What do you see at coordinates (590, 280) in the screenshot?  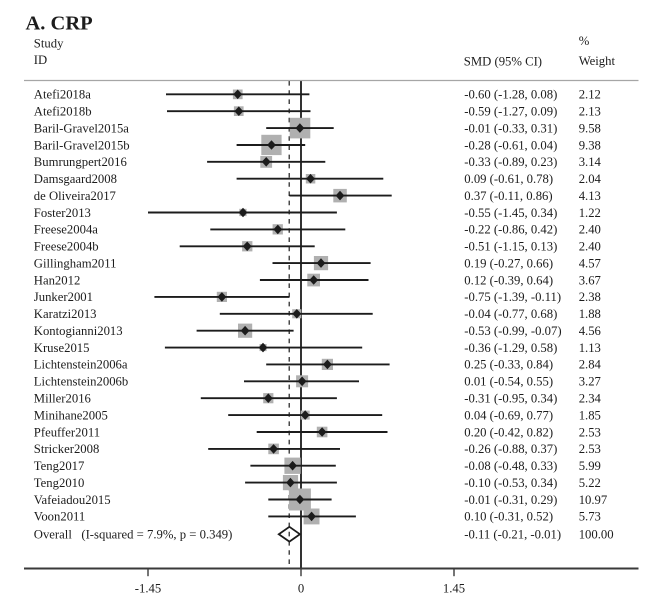 I see `svg-text: 3.67` at bounding box center [590, 280].